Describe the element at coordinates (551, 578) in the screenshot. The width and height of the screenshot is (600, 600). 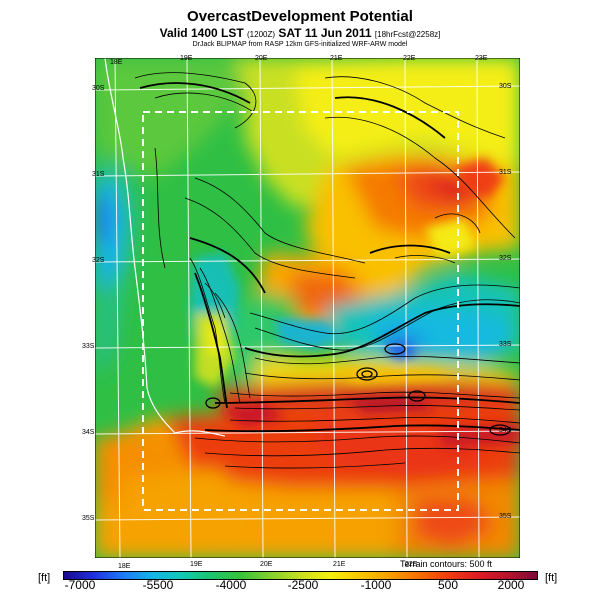
I see `legend-unit-right: [ft]` at that location.